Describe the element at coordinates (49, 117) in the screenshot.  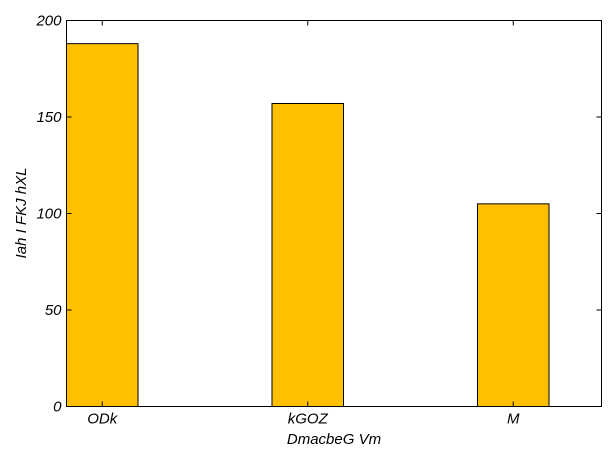
I see `y-tick-label: 150` at that location.